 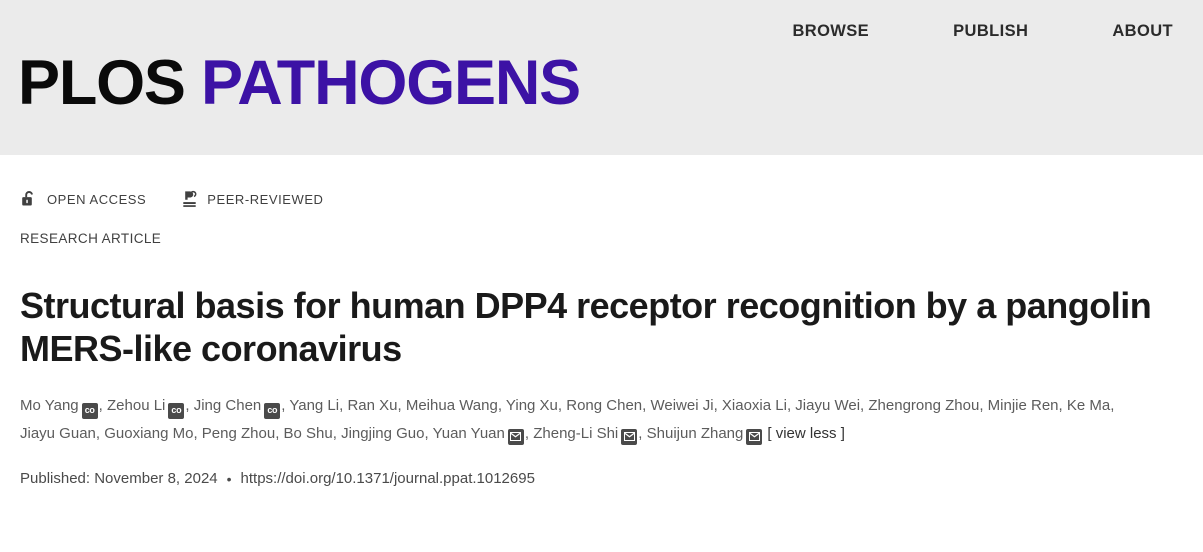 What do you see at coordinates (238, 434) in the screenshot?
I see `author-name: Peng Zhou` at bounding box center [238, 434].